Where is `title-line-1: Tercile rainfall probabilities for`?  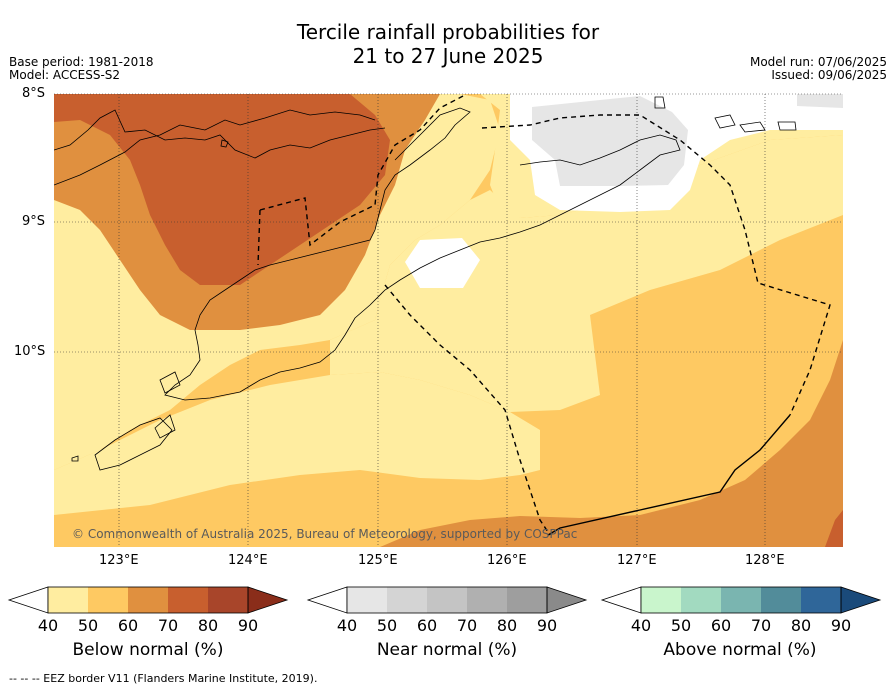 title-line-1: Tercile rainfall probabilities for is located at coordinates (448, 32).